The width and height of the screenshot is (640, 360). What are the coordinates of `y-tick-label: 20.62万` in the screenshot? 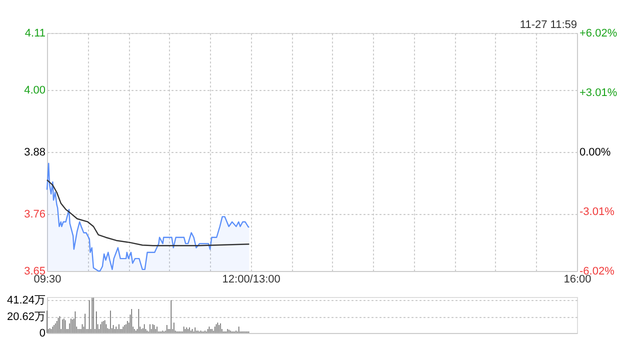 It's located at (26, 317).